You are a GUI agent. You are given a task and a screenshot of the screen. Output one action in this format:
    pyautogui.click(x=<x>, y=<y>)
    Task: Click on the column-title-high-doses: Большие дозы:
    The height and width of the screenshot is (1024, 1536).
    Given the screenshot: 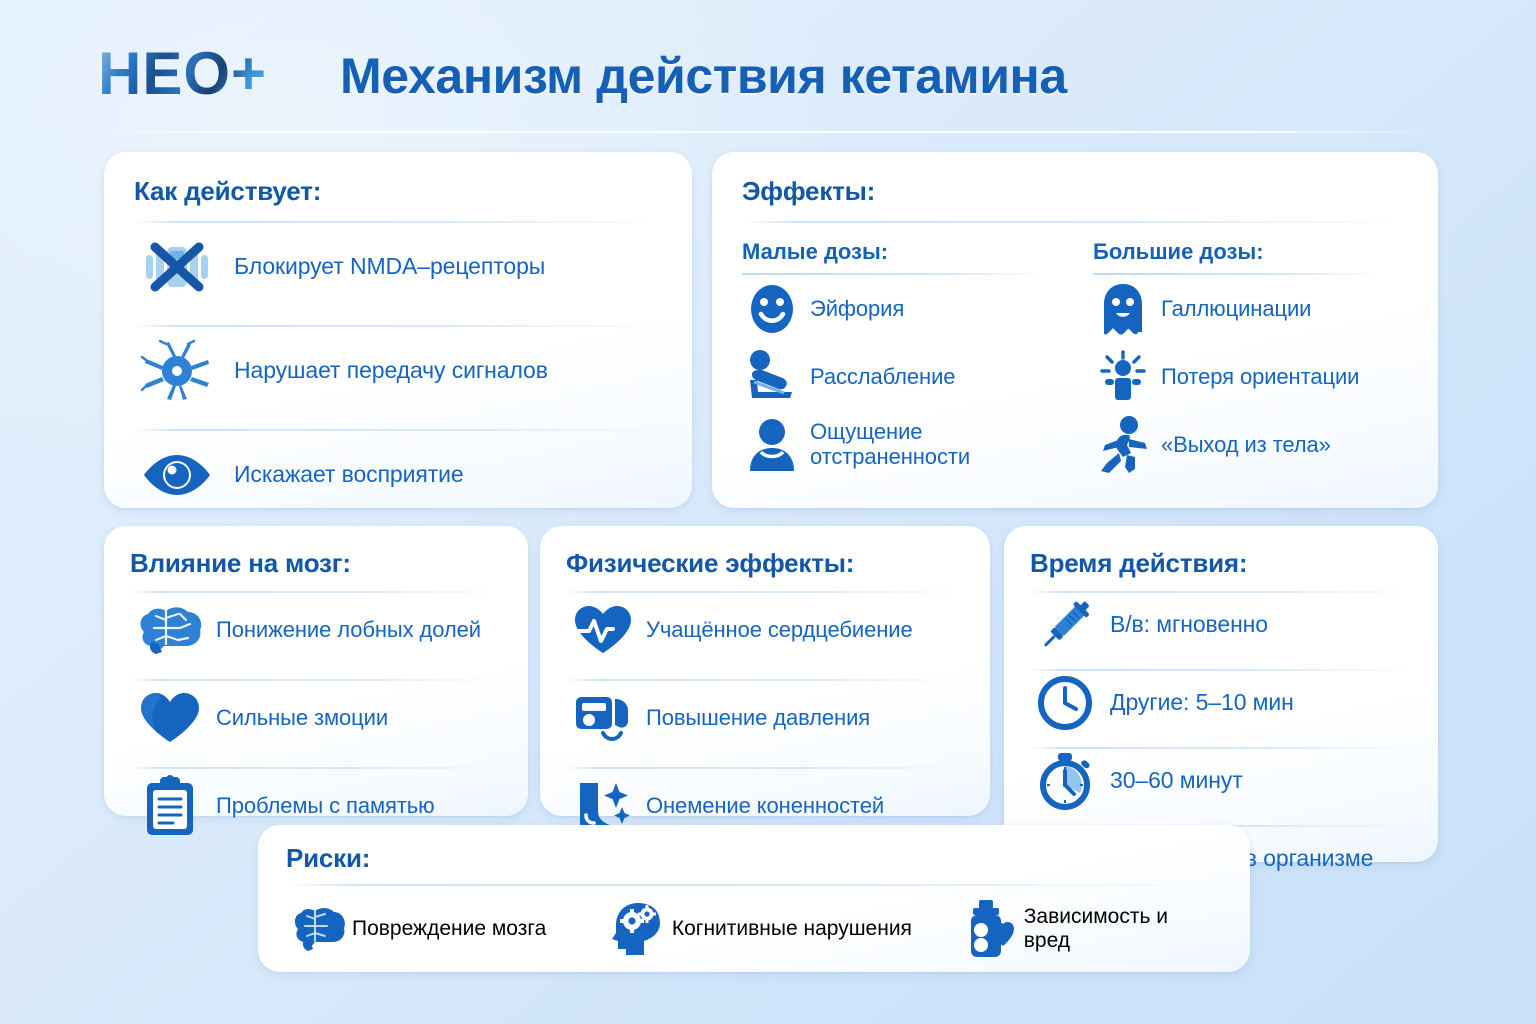 What is the action you would take?
    pyautogui.click(x=1178, y=251)
    